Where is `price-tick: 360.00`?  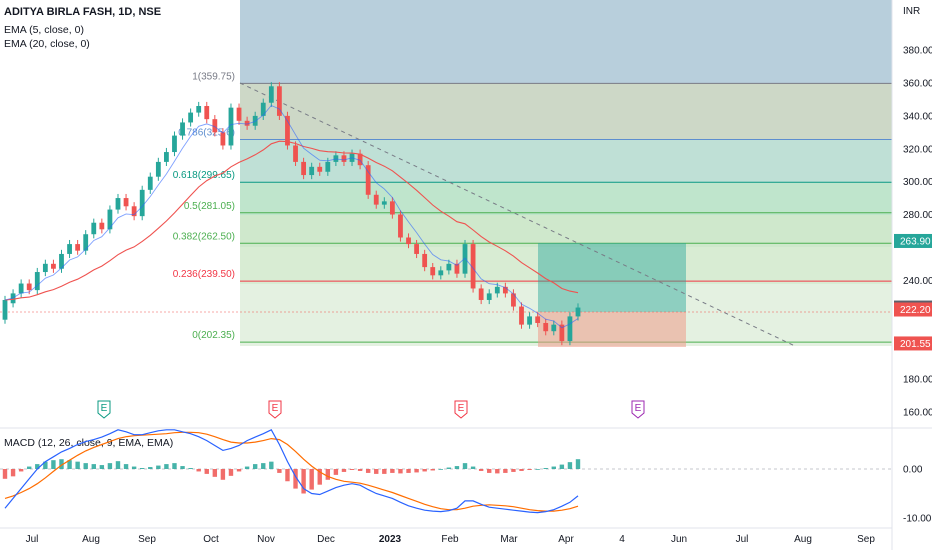
price-tick: 360.00 is located at coordinates (917, 84).